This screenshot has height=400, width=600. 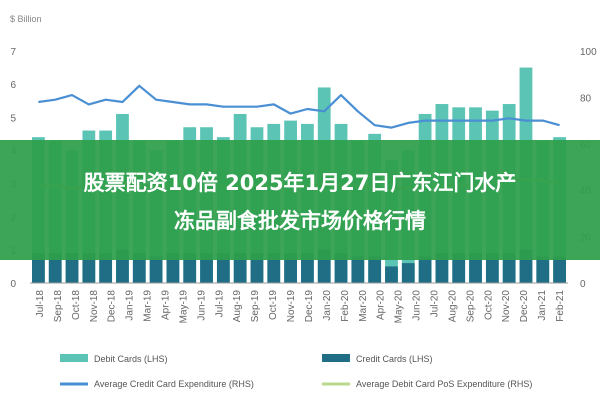 I want to click on x-axis-tick-label: Dec-20, so click(x=524, y=306).